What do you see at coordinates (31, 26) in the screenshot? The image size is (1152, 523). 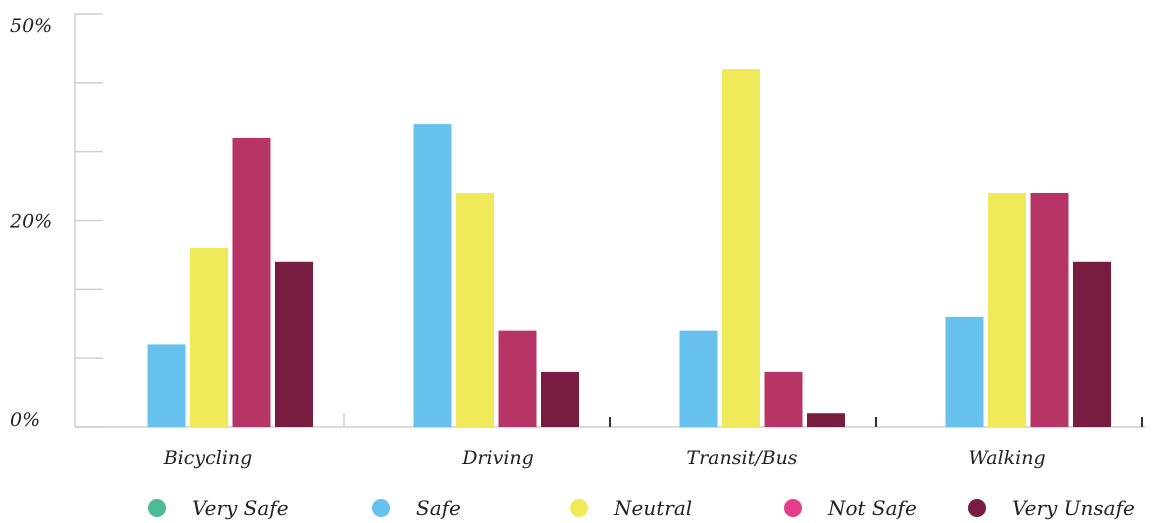 I see `y-tick-label: 50%` at bounding box center [31, 26].